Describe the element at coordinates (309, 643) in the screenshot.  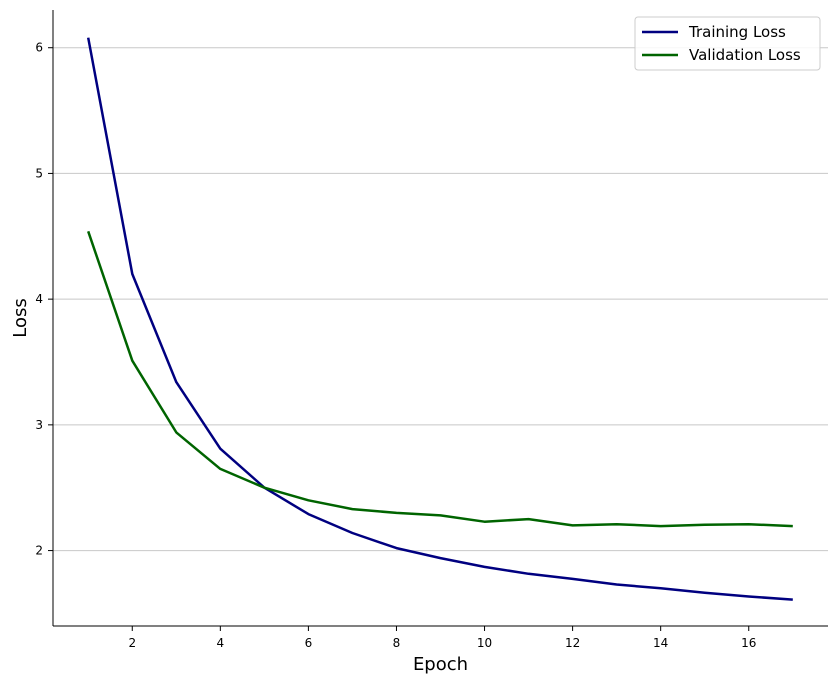
I see `x-tick-label: 6` at that location.